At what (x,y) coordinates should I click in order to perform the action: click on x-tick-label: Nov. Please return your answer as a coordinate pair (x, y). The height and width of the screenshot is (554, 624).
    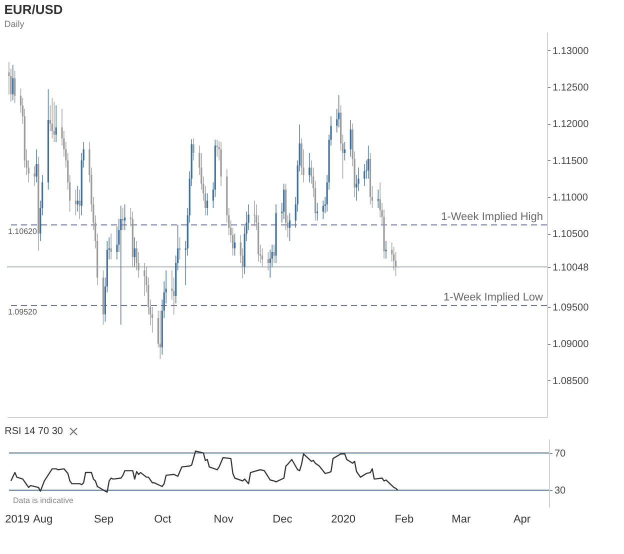
    Looking at the image, I should click on (224, 520).